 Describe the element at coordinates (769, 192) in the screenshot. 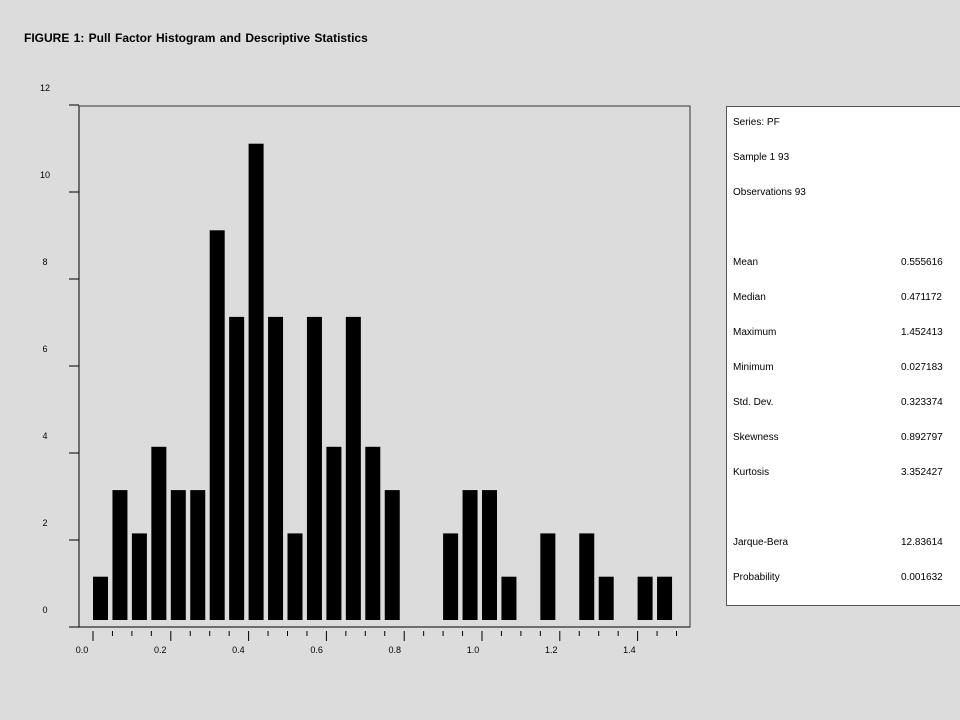

I see `stats-observations: Observations 93` at that location.